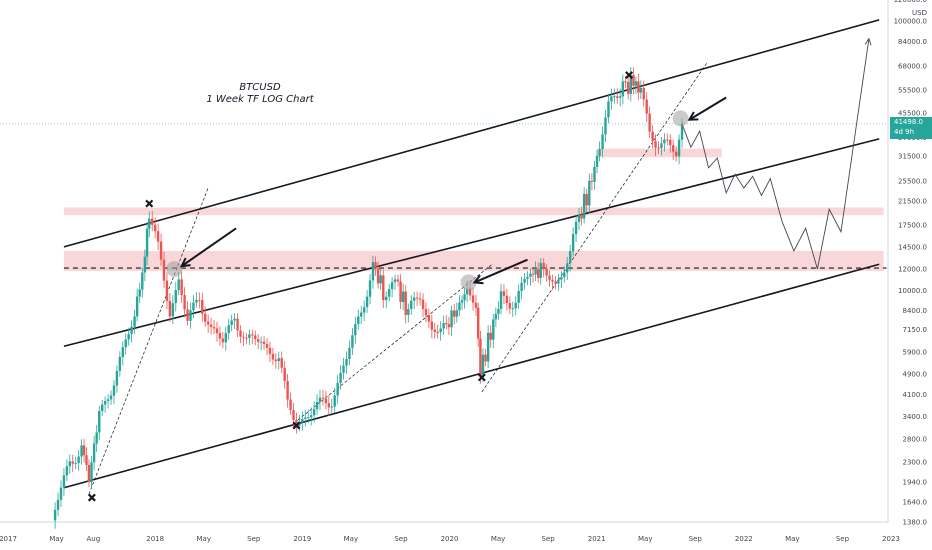  I want to click on y-tick-label: 17500.0, so click(912, 225).